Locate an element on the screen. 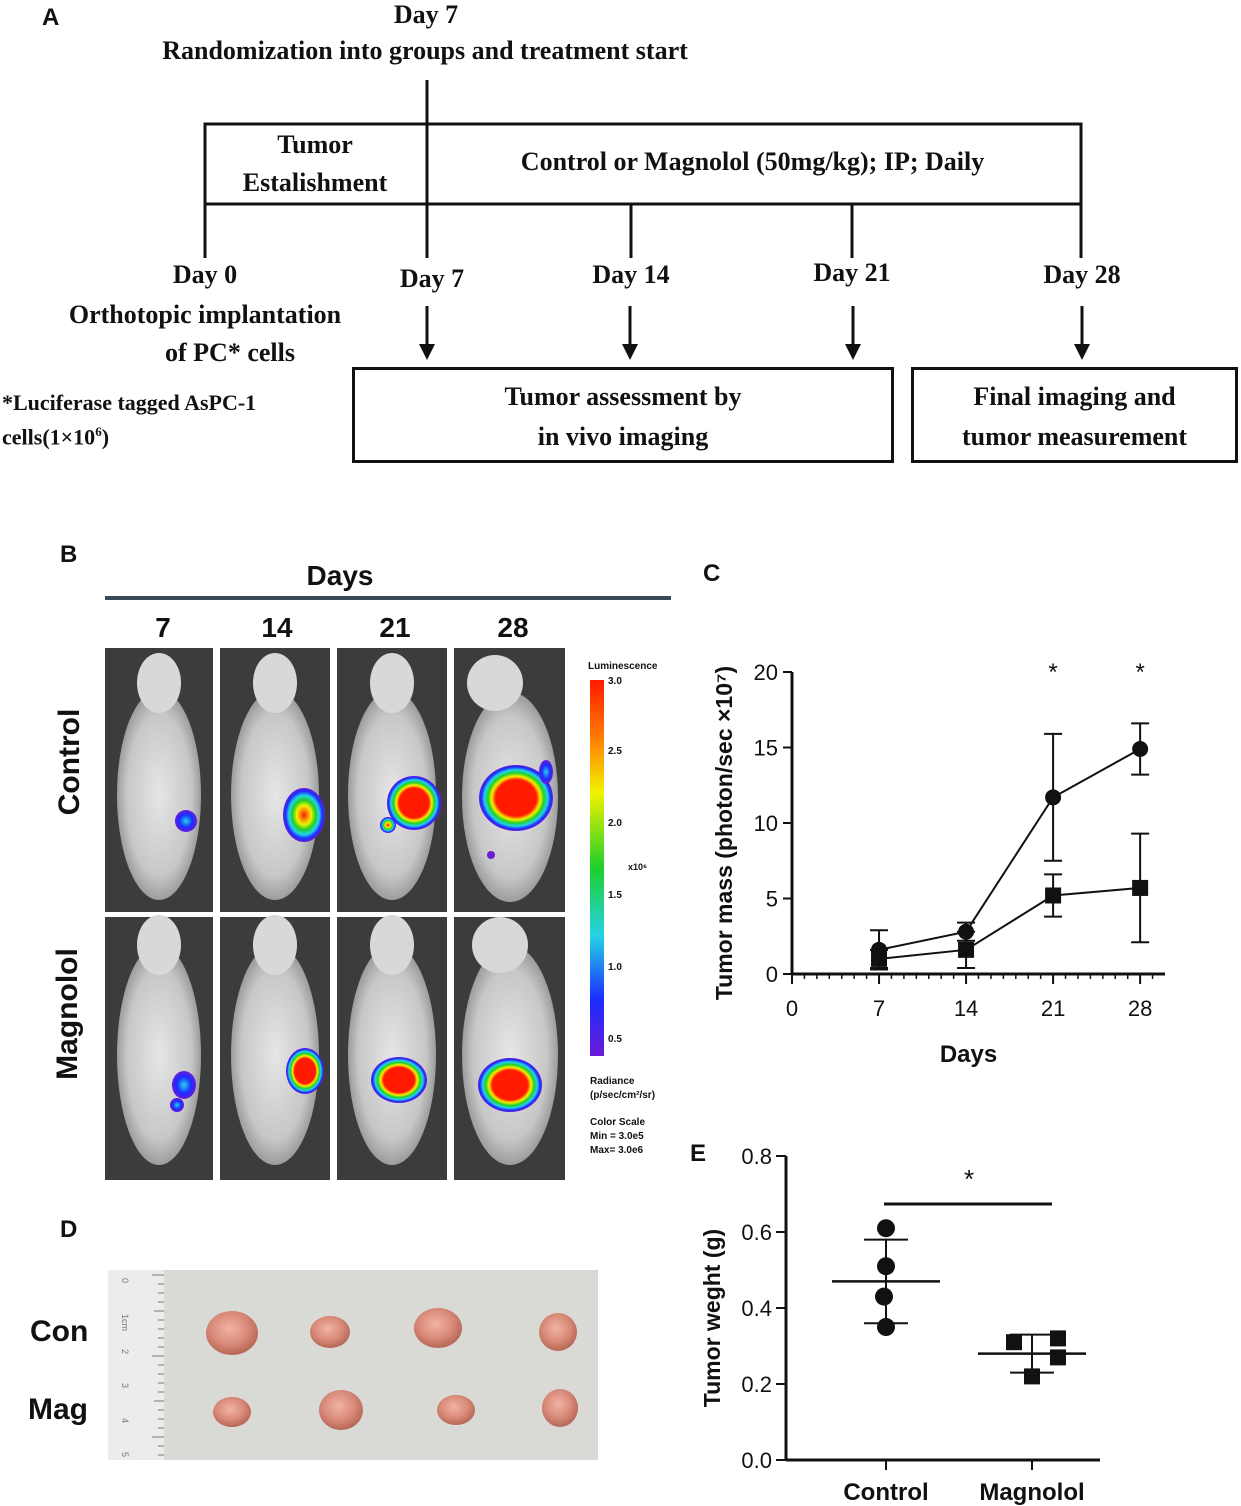 The image size is (1241, 1506). scale-tick-2.5: 2.5 is located at coordinates (615, 751).